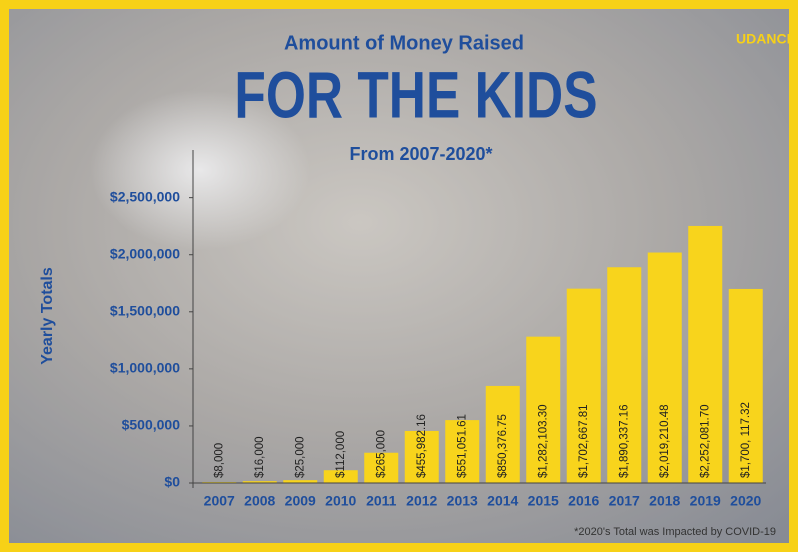 The height and width of the screenshot is (552, 798). I want to click on y-tick-label: $1,000,000, so click(145, 368).